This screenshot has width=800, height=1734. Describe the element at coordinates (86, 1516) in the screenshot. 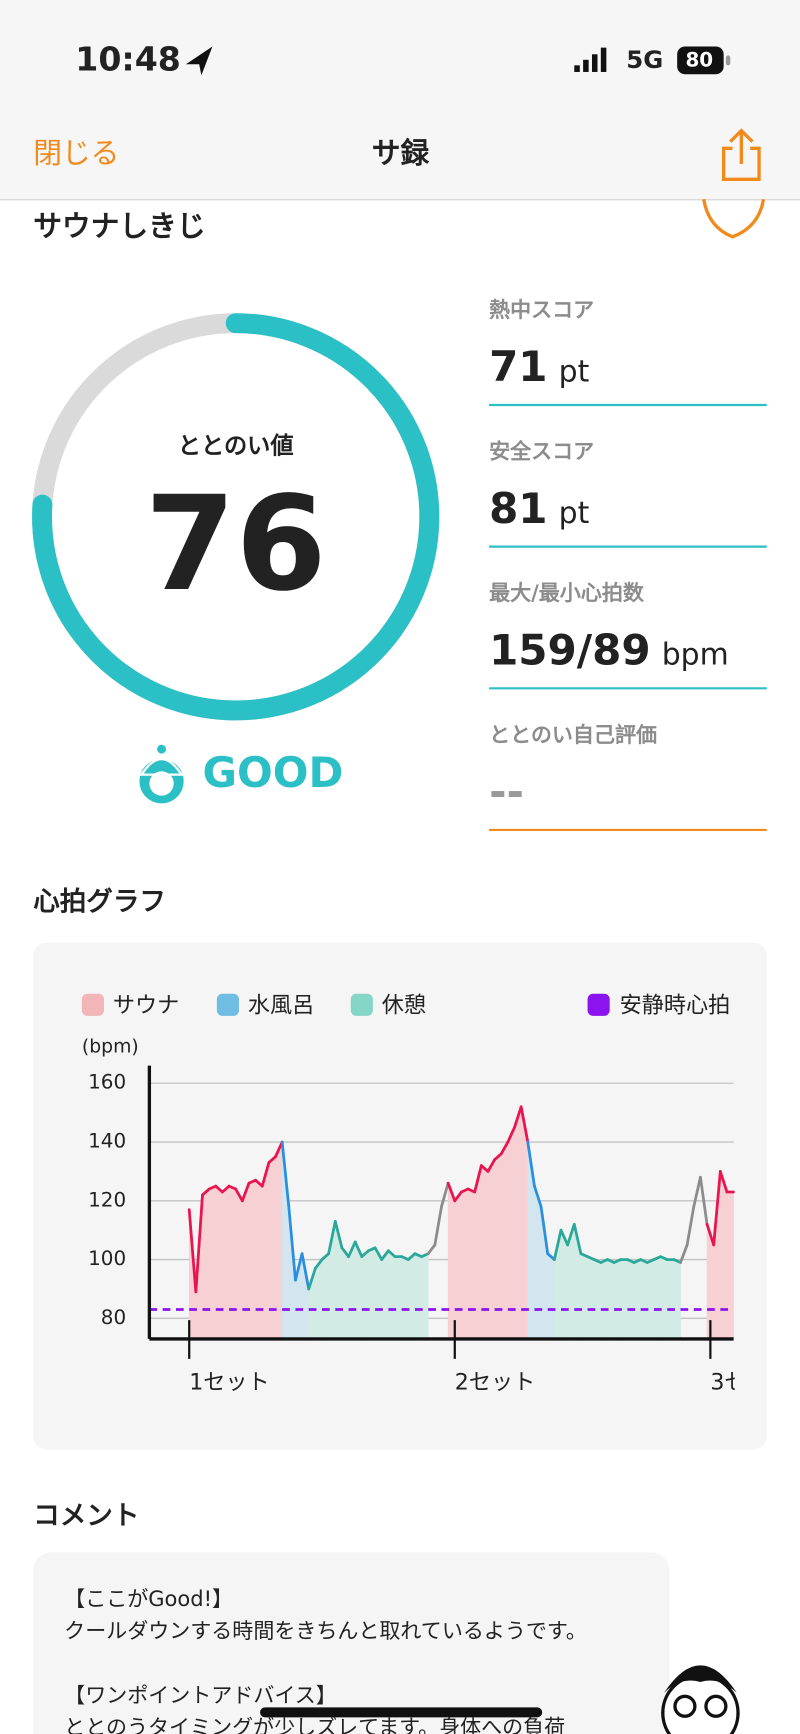

I see `comment-title: コメント` at that location.